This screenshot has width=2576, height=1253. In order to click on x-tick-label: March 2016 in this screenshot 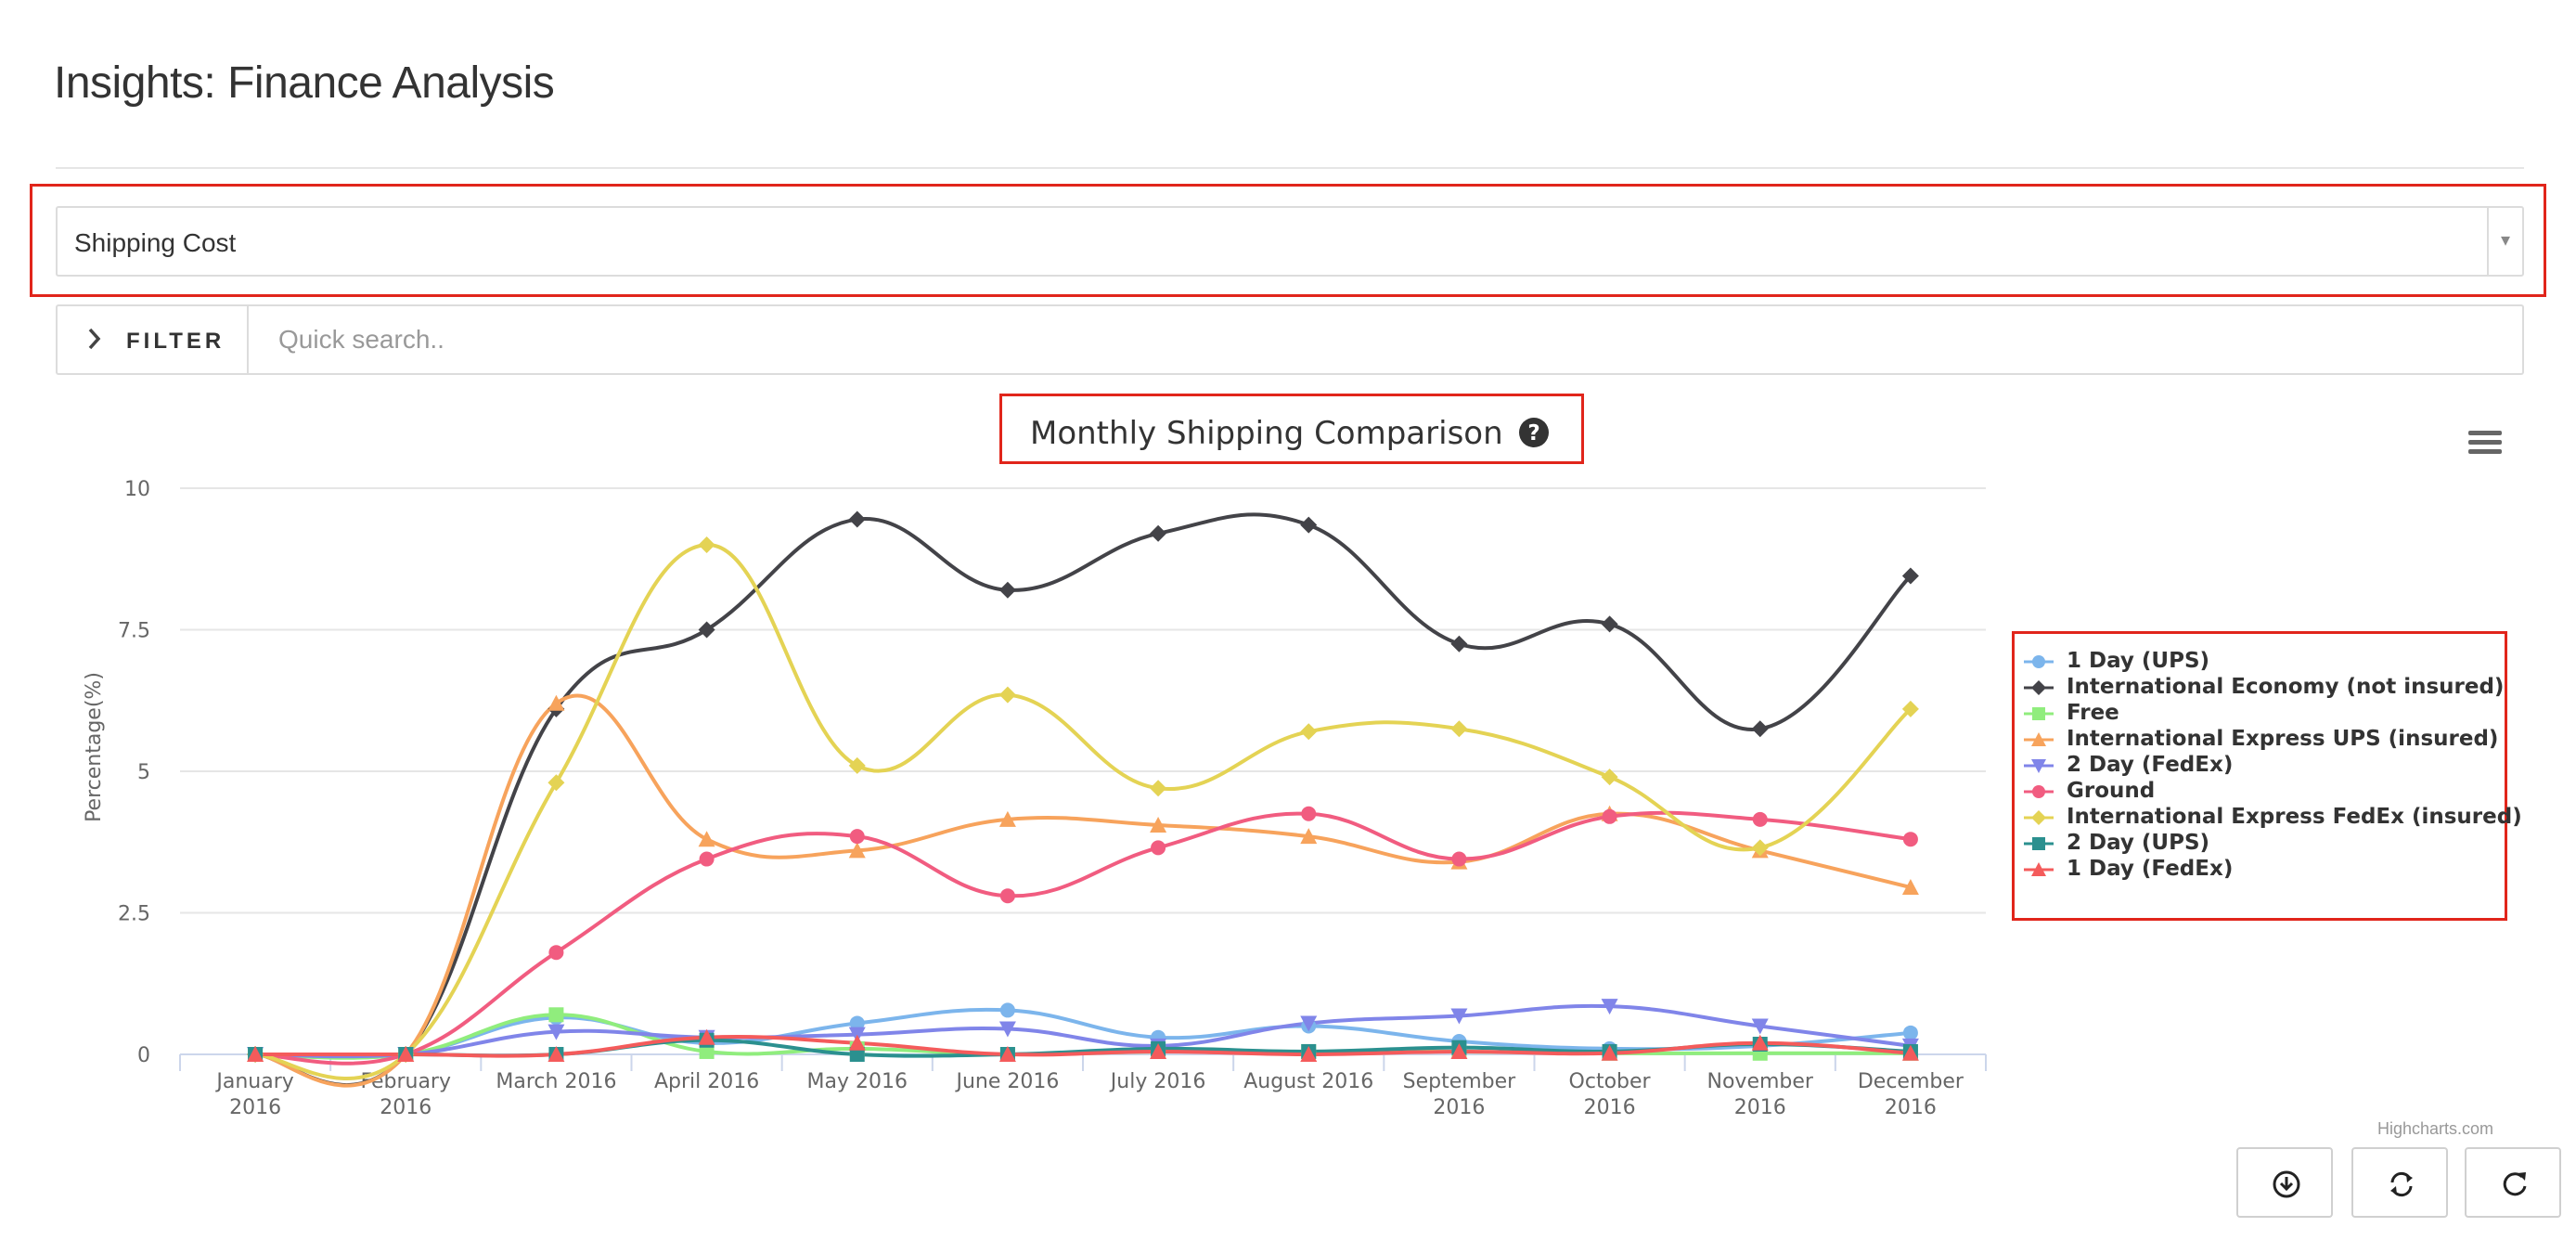, I will do `click(556, 1081)`.